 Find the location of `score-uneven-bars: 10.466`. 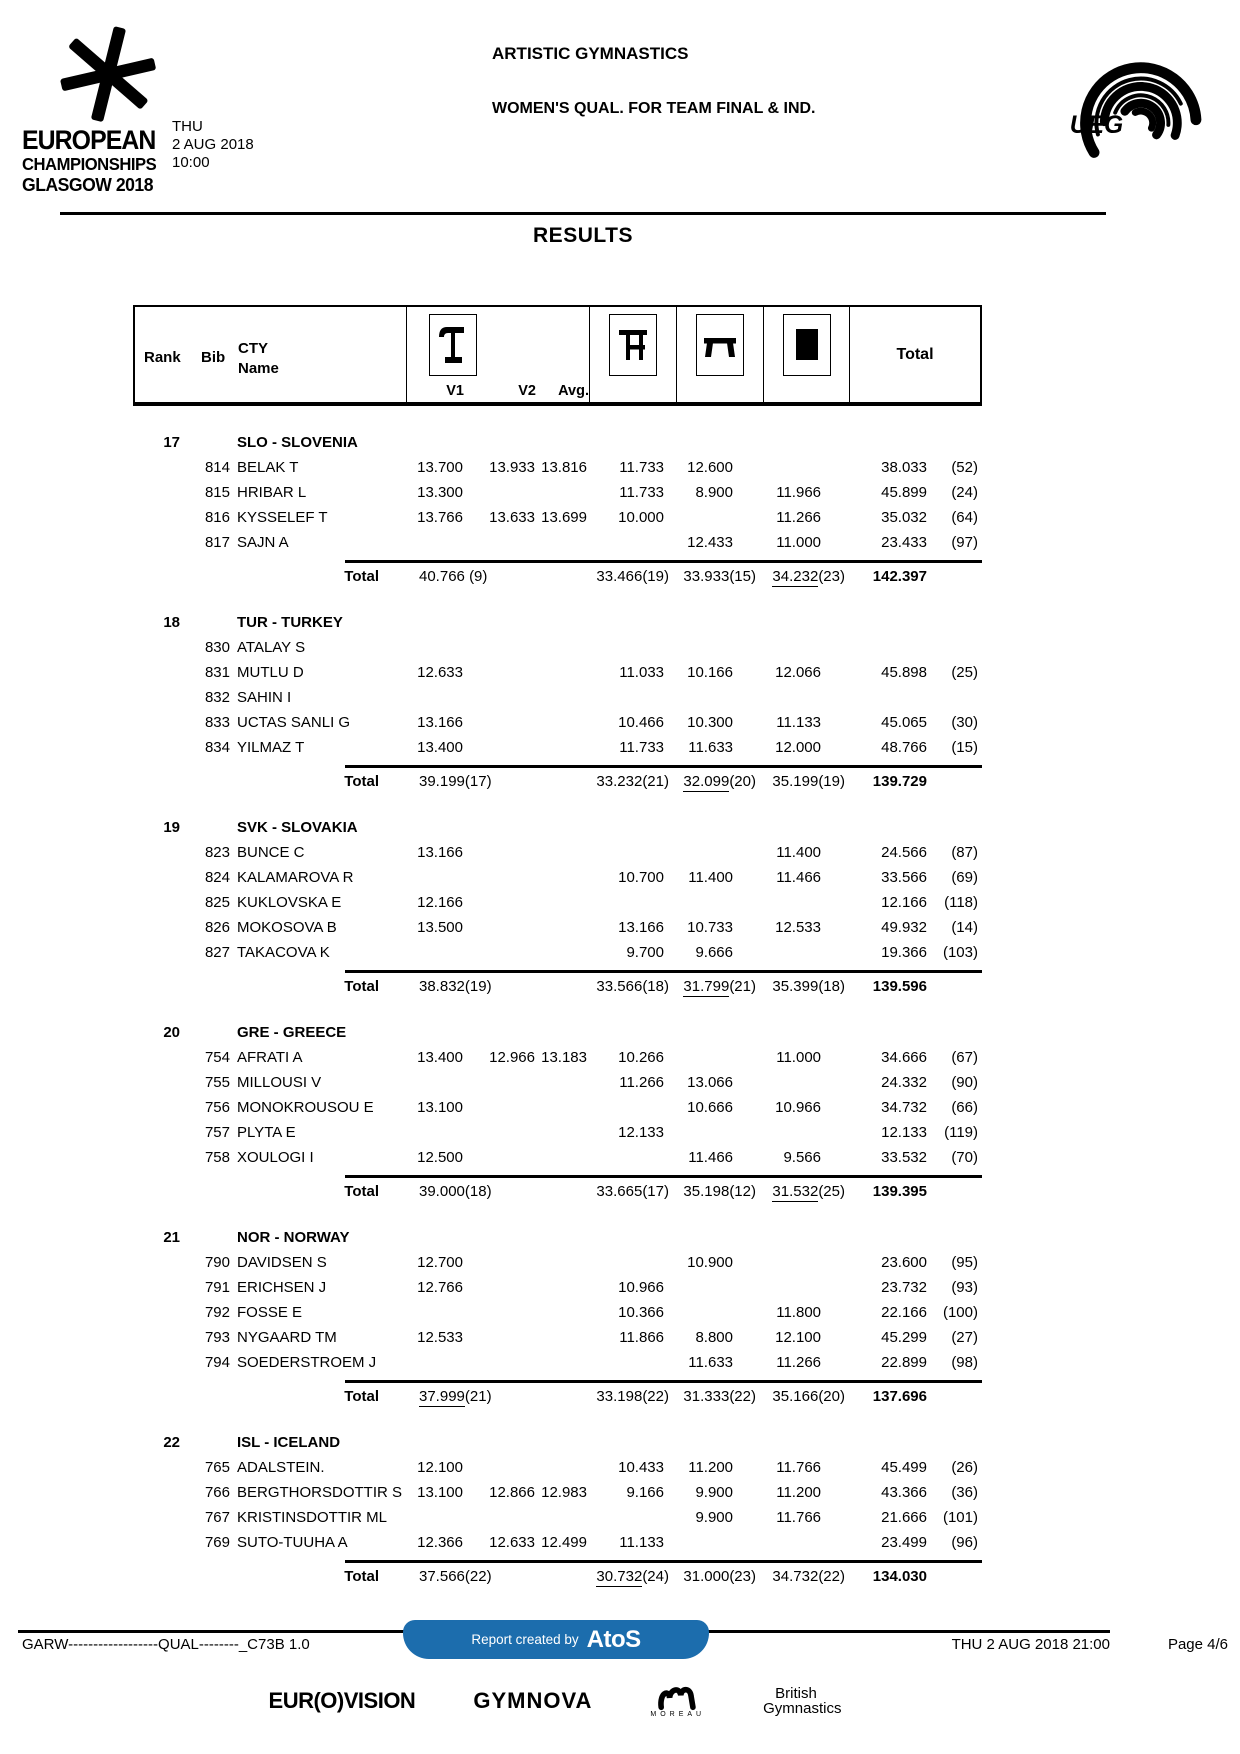

score-uneven-bars: 10.466 is located at coordinates (641, 722).